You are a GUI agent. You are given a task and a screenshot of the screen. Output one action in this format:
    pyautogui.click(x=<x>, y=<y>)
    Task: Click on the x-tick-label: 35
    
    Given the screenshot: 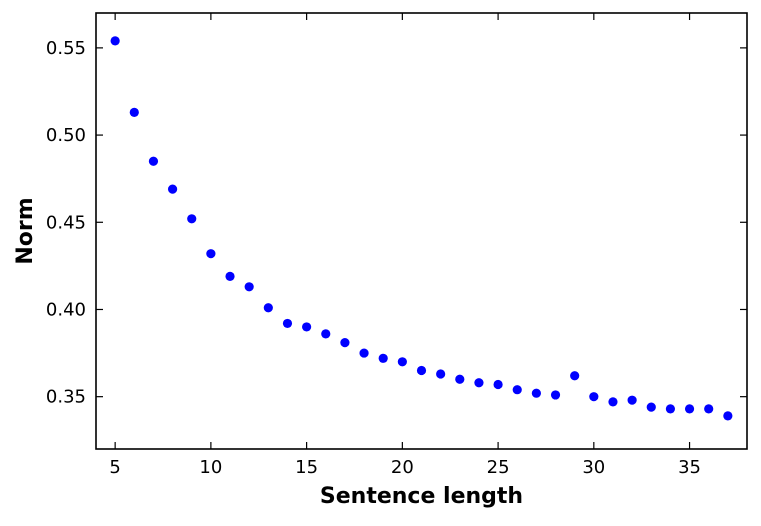 What is the action you would take?
    pyautogui.click(x=689, y=467)
    